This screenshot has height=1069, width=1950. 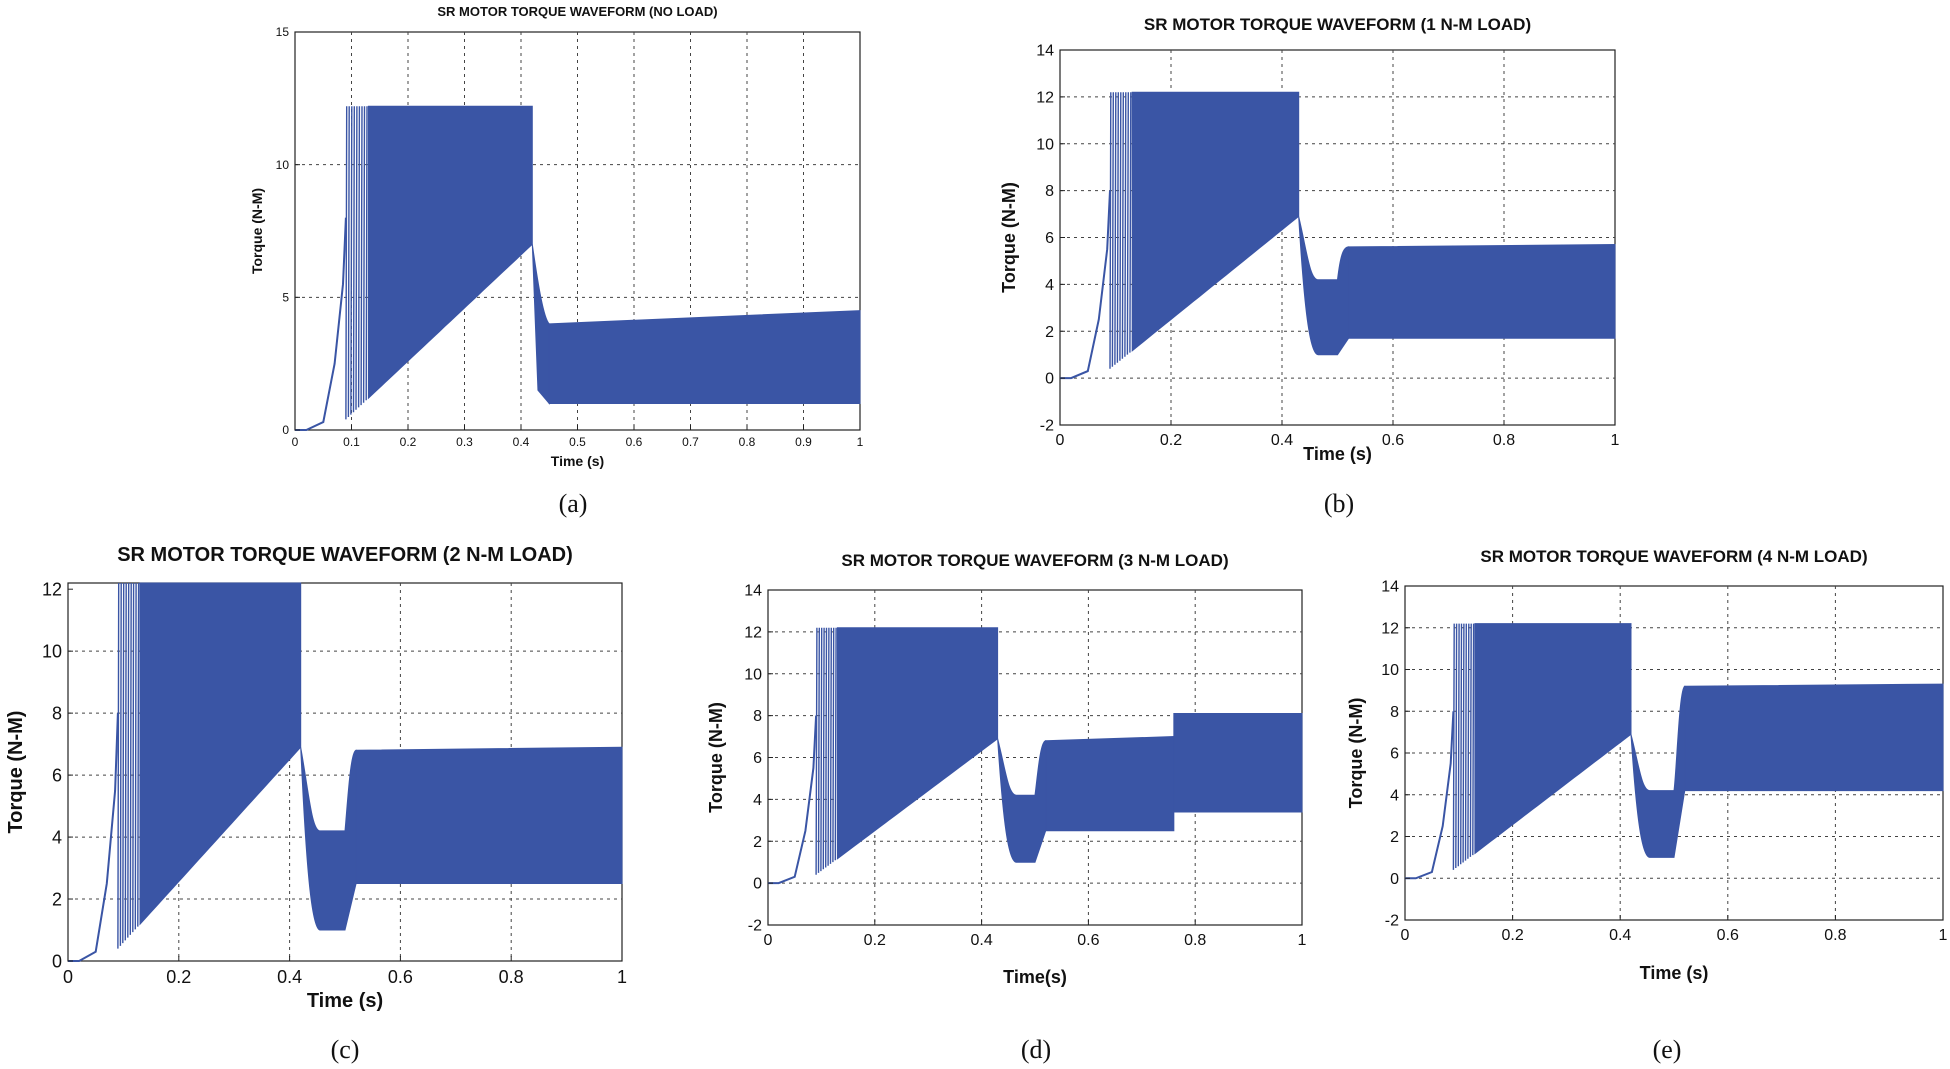 I want to click on x-tick-label: 0.7, so click(x=690, y=442).